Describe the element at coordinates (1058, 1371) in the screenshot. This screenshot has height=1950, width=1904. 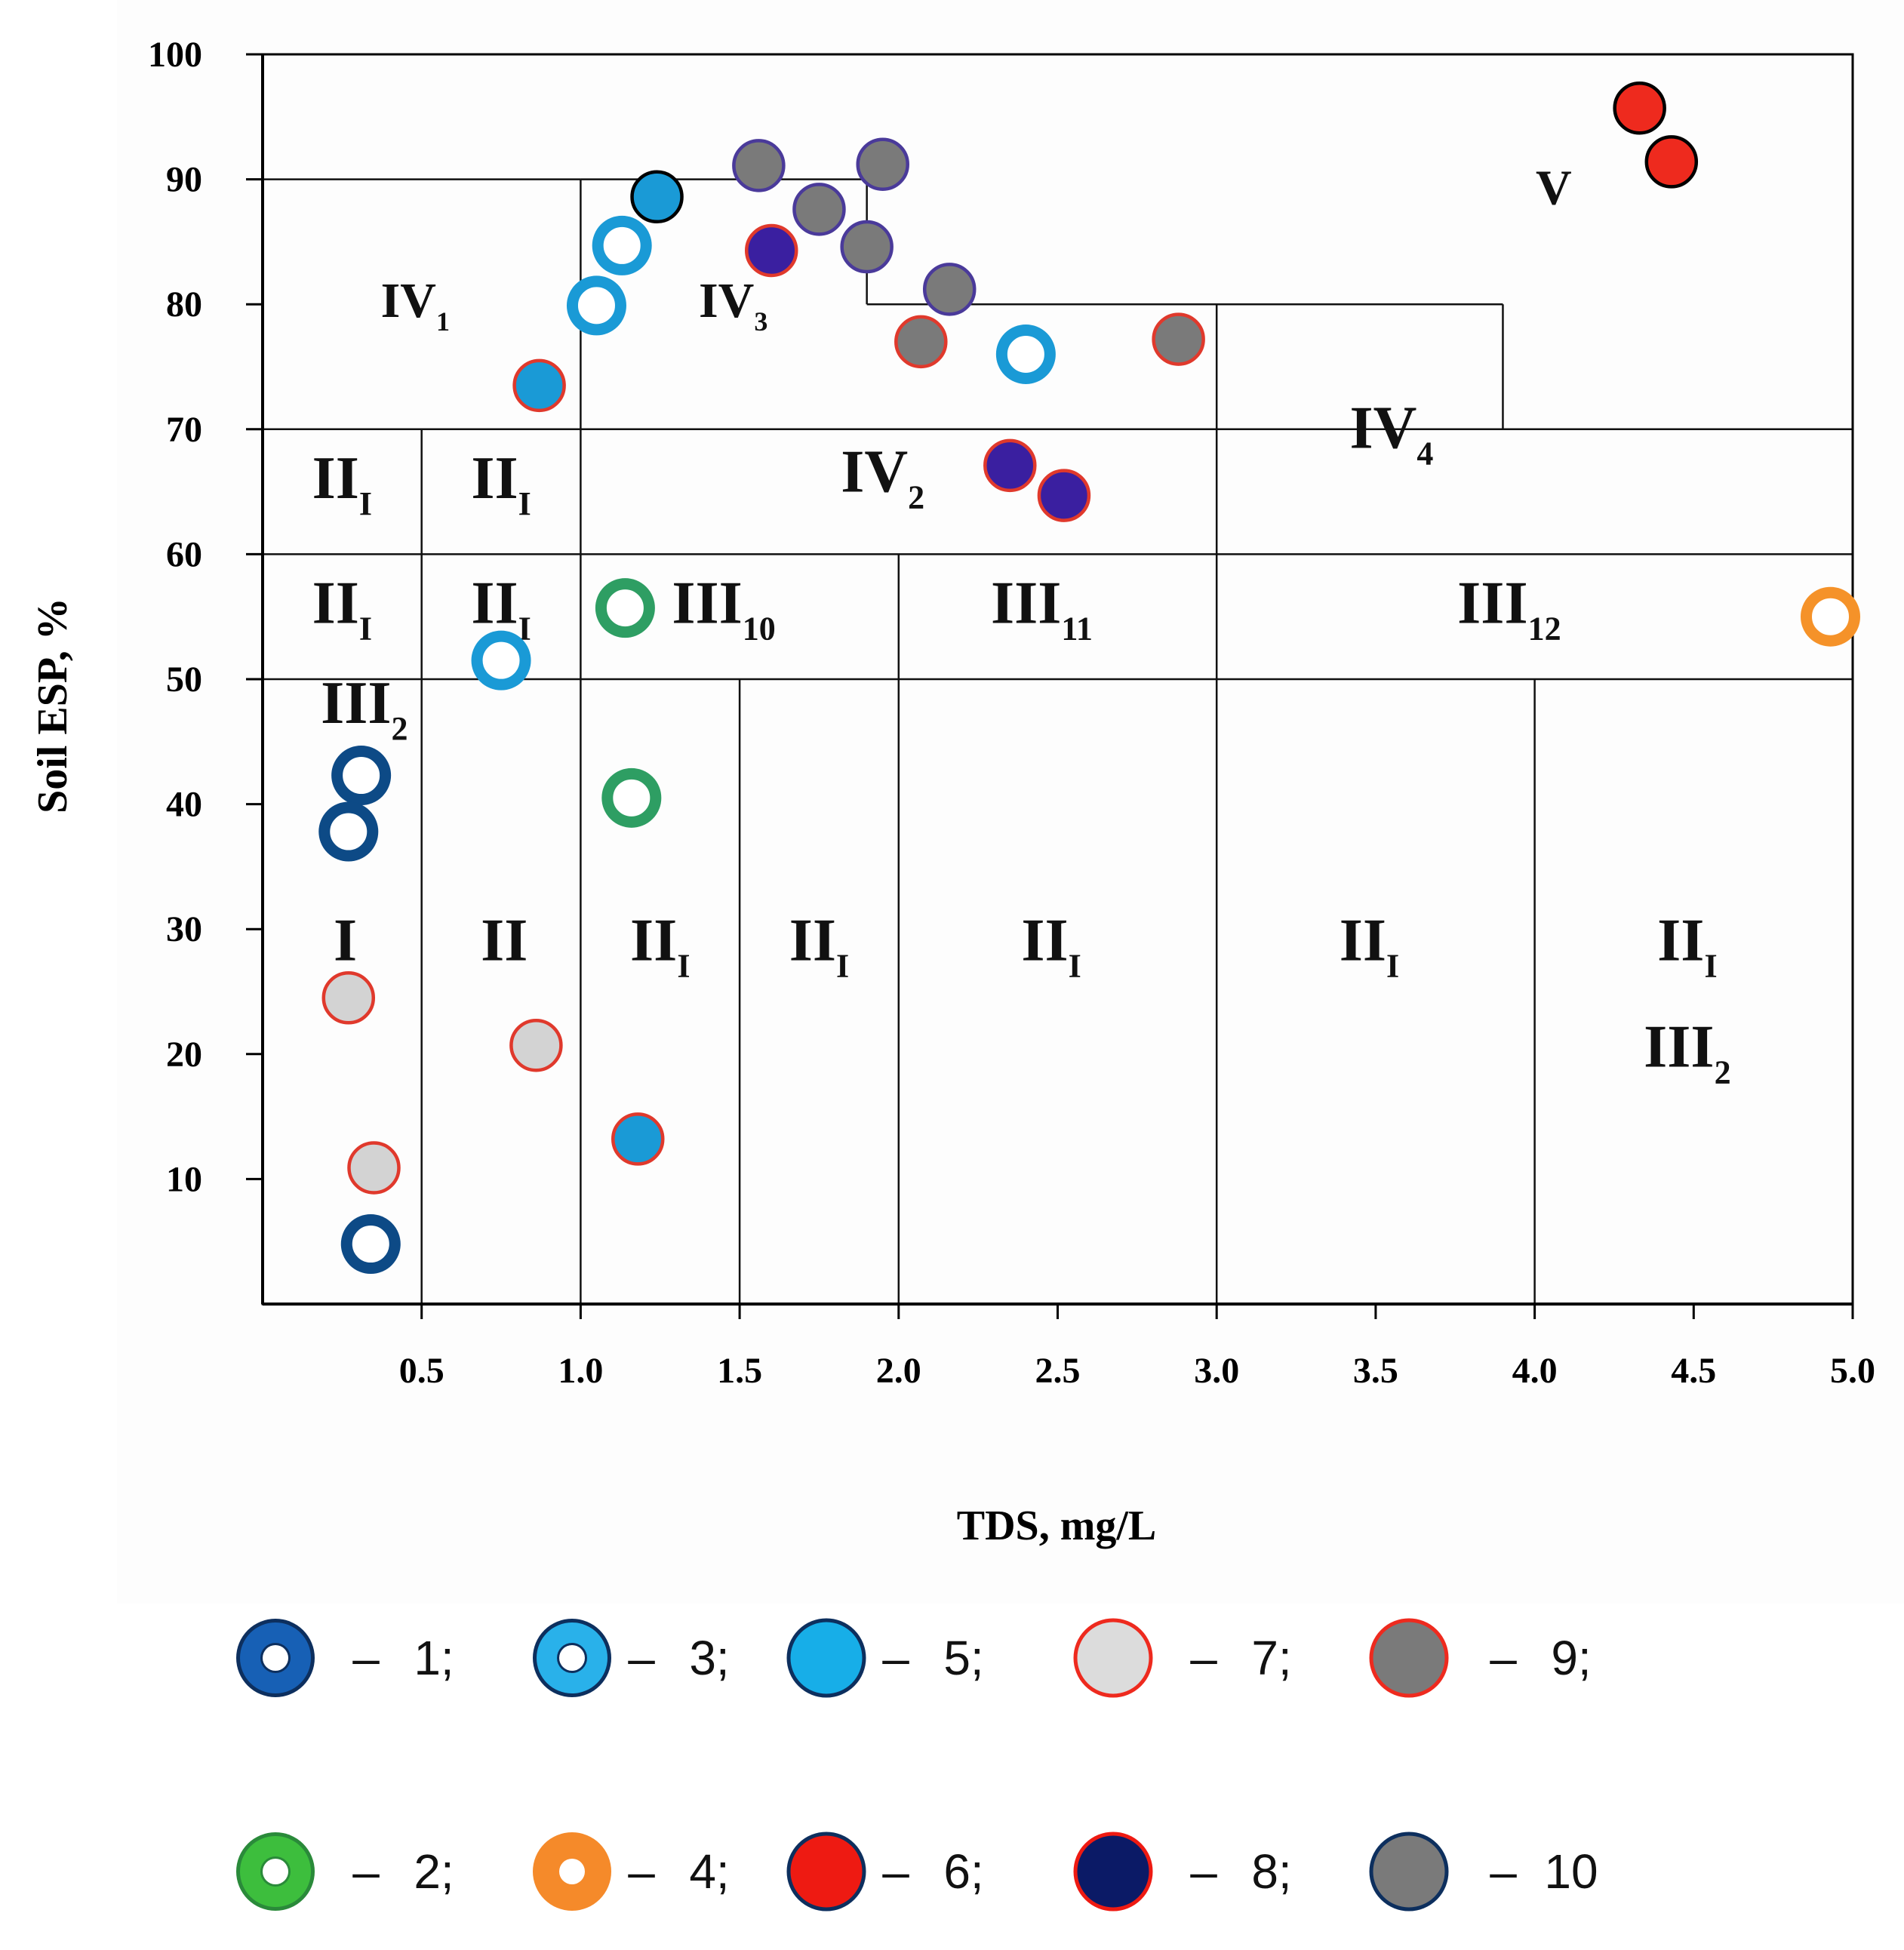
I see `x-tick-label: 2.5` at that location.